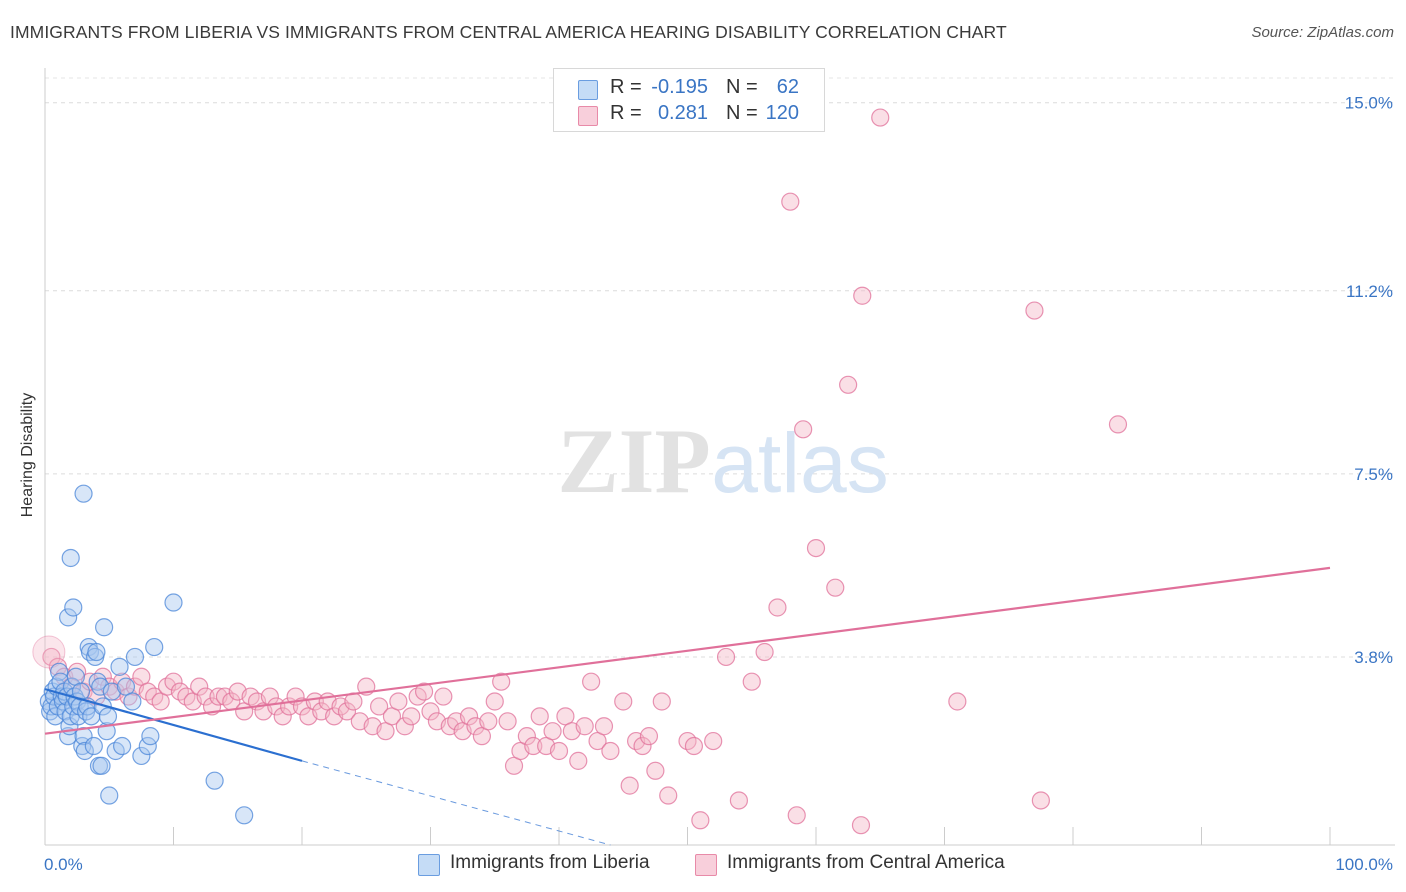 This screenshot has width=1406, height=892. What do you see at coordinates (456, 803) in the screenshot?
I see `trend-line-liberia-extrapolated` at bounding box center [456, 803].